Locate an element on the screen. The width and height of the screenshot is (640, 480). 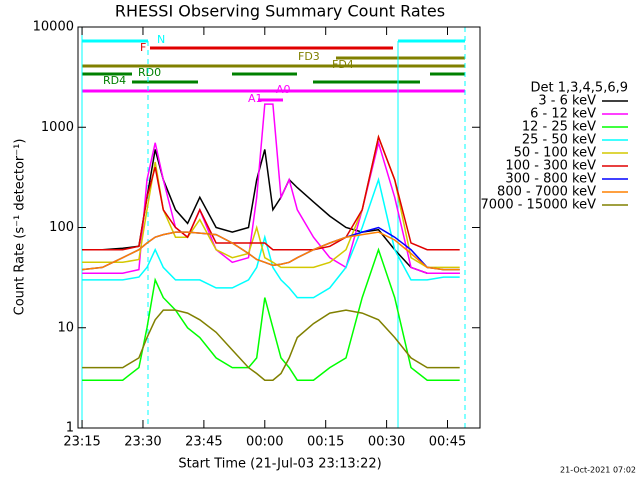
flag-label: RD4 is located at coordinates (114, 80).